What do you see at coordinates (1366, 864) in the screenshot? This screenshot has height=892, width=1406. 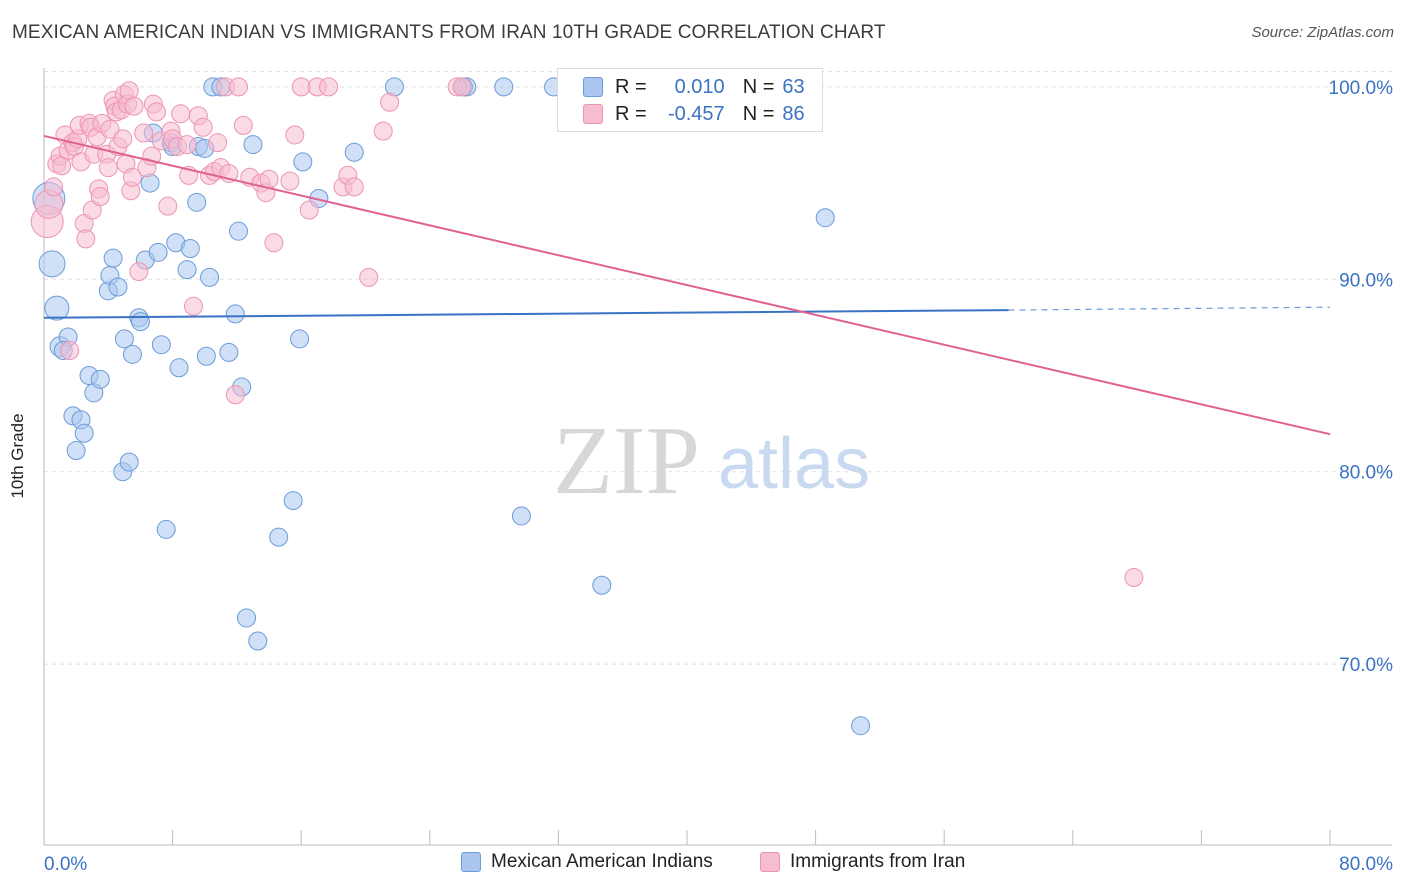 I see `x-tick-label-max: 80.0%` at bounding box center [1366, 864].